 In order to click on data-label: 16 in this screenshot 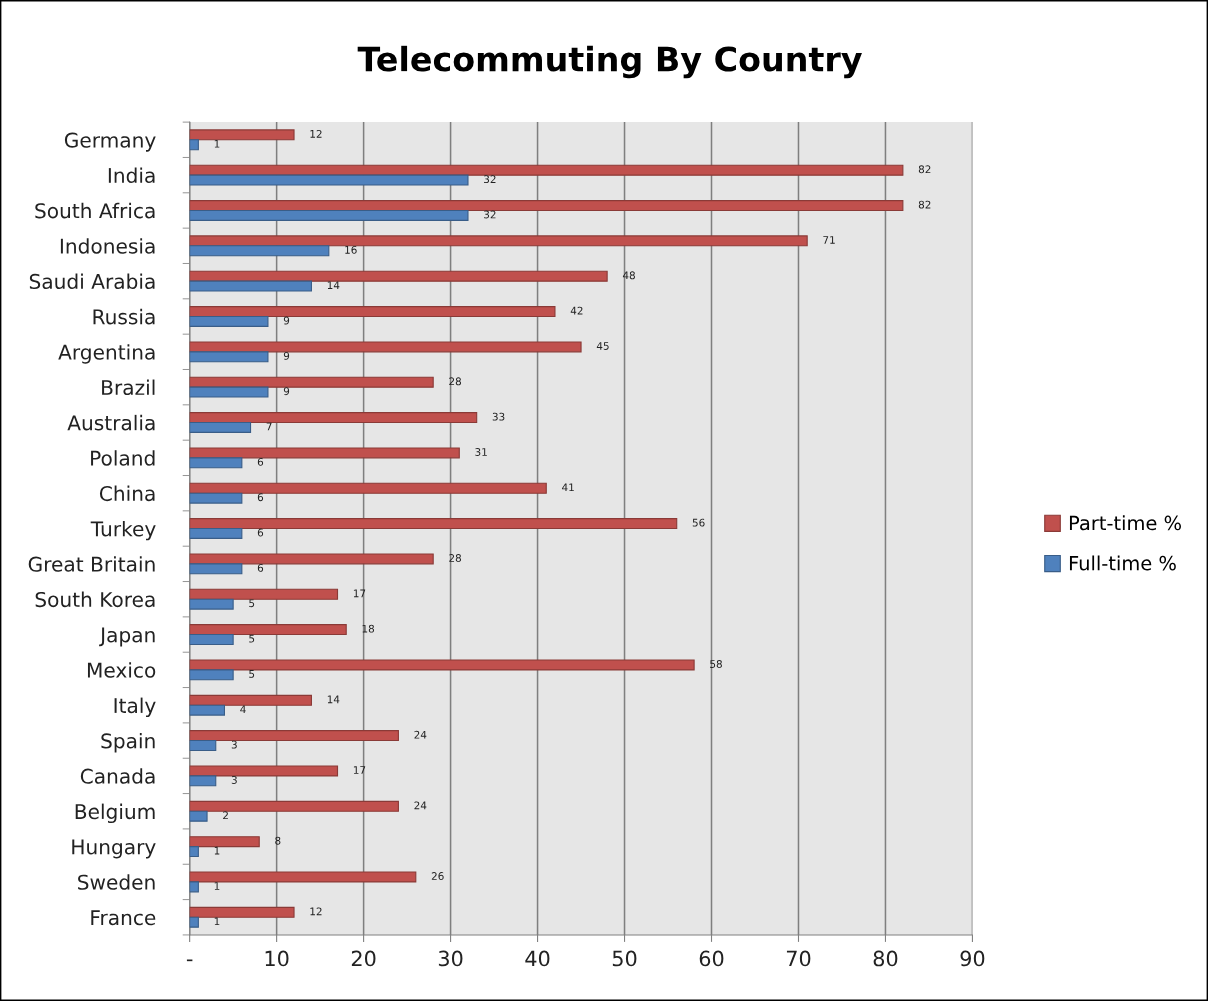, I will do `click(351, 249)`.